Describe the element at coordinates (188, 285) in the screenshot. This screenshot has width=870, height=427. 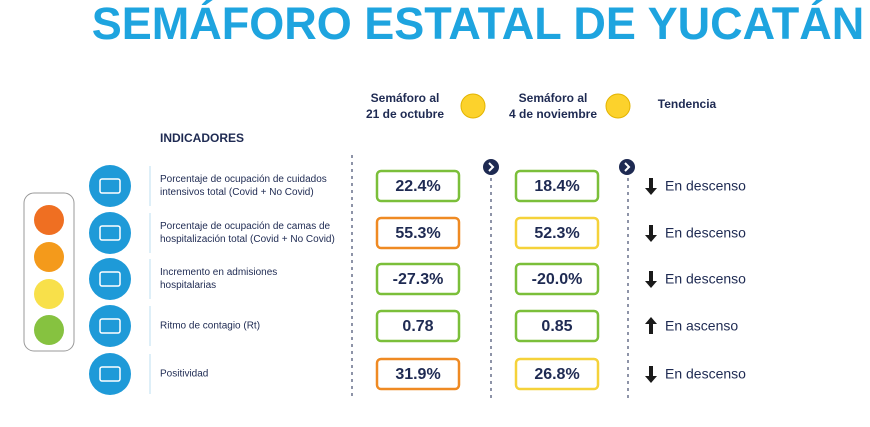
I see `indicator-text: hospitalarias` at that location.